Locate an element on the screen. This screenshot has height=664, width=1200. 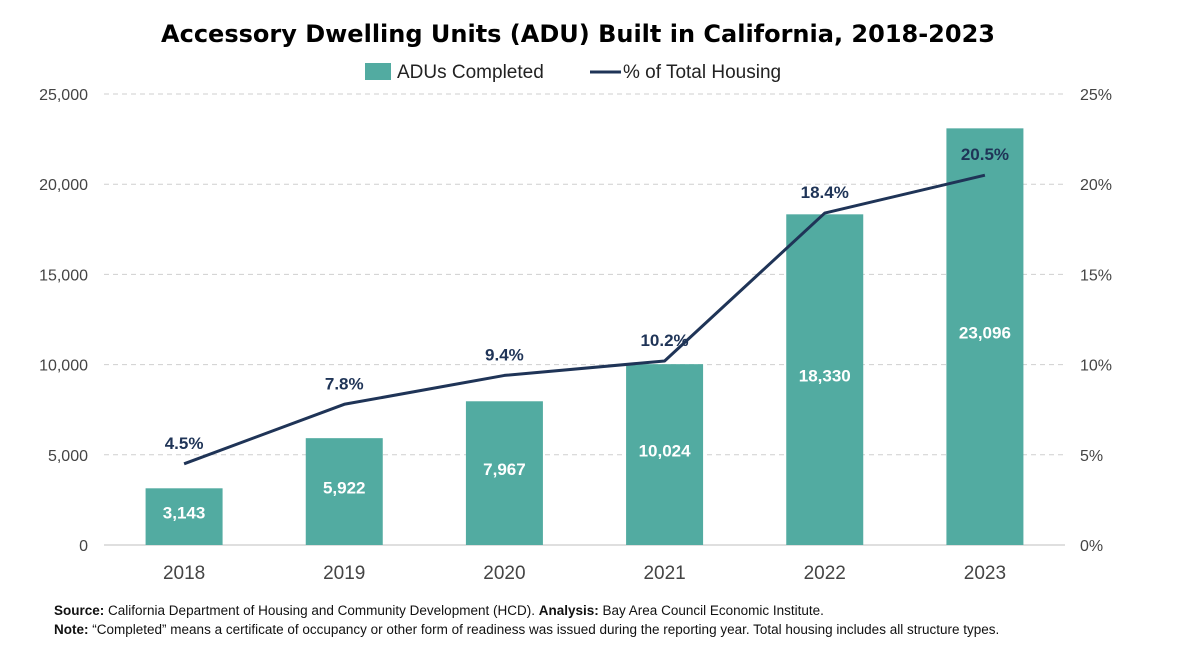
source-label: Source: is located at coordinates (79, 610).